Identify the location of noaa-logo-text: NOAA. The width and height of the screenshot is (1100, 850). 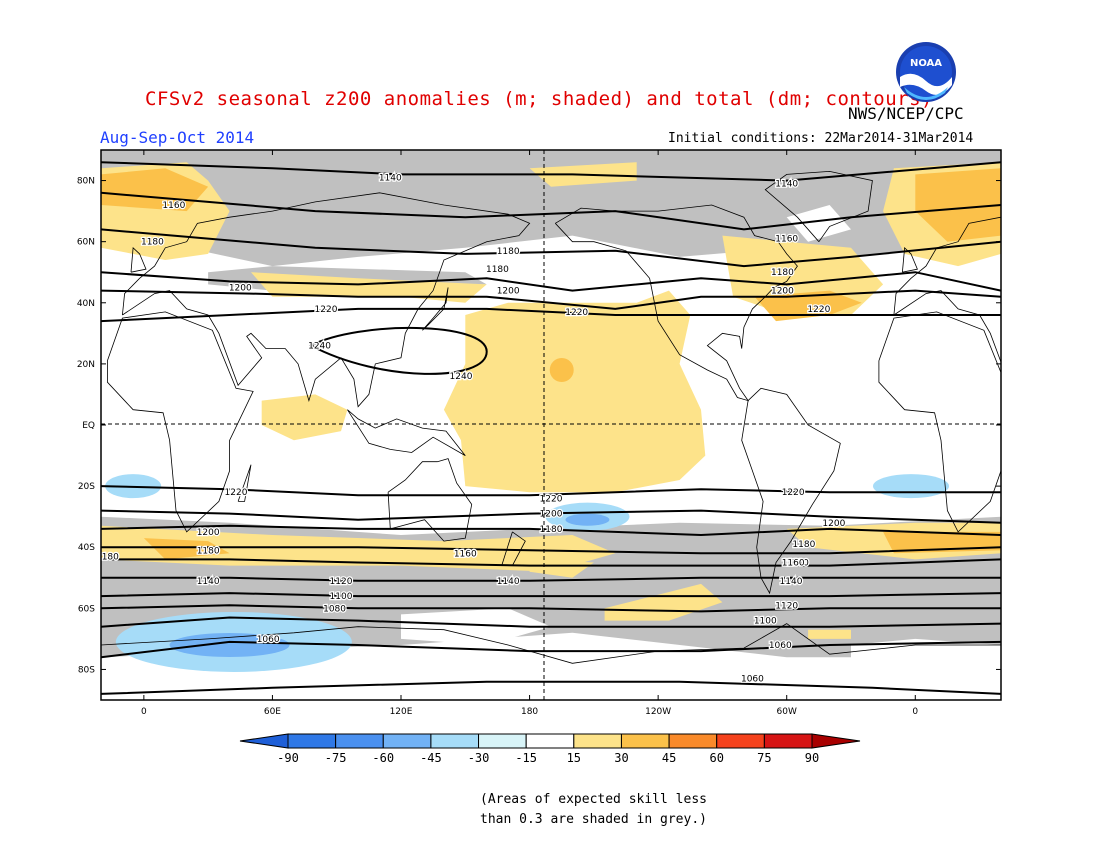
(926, 63).